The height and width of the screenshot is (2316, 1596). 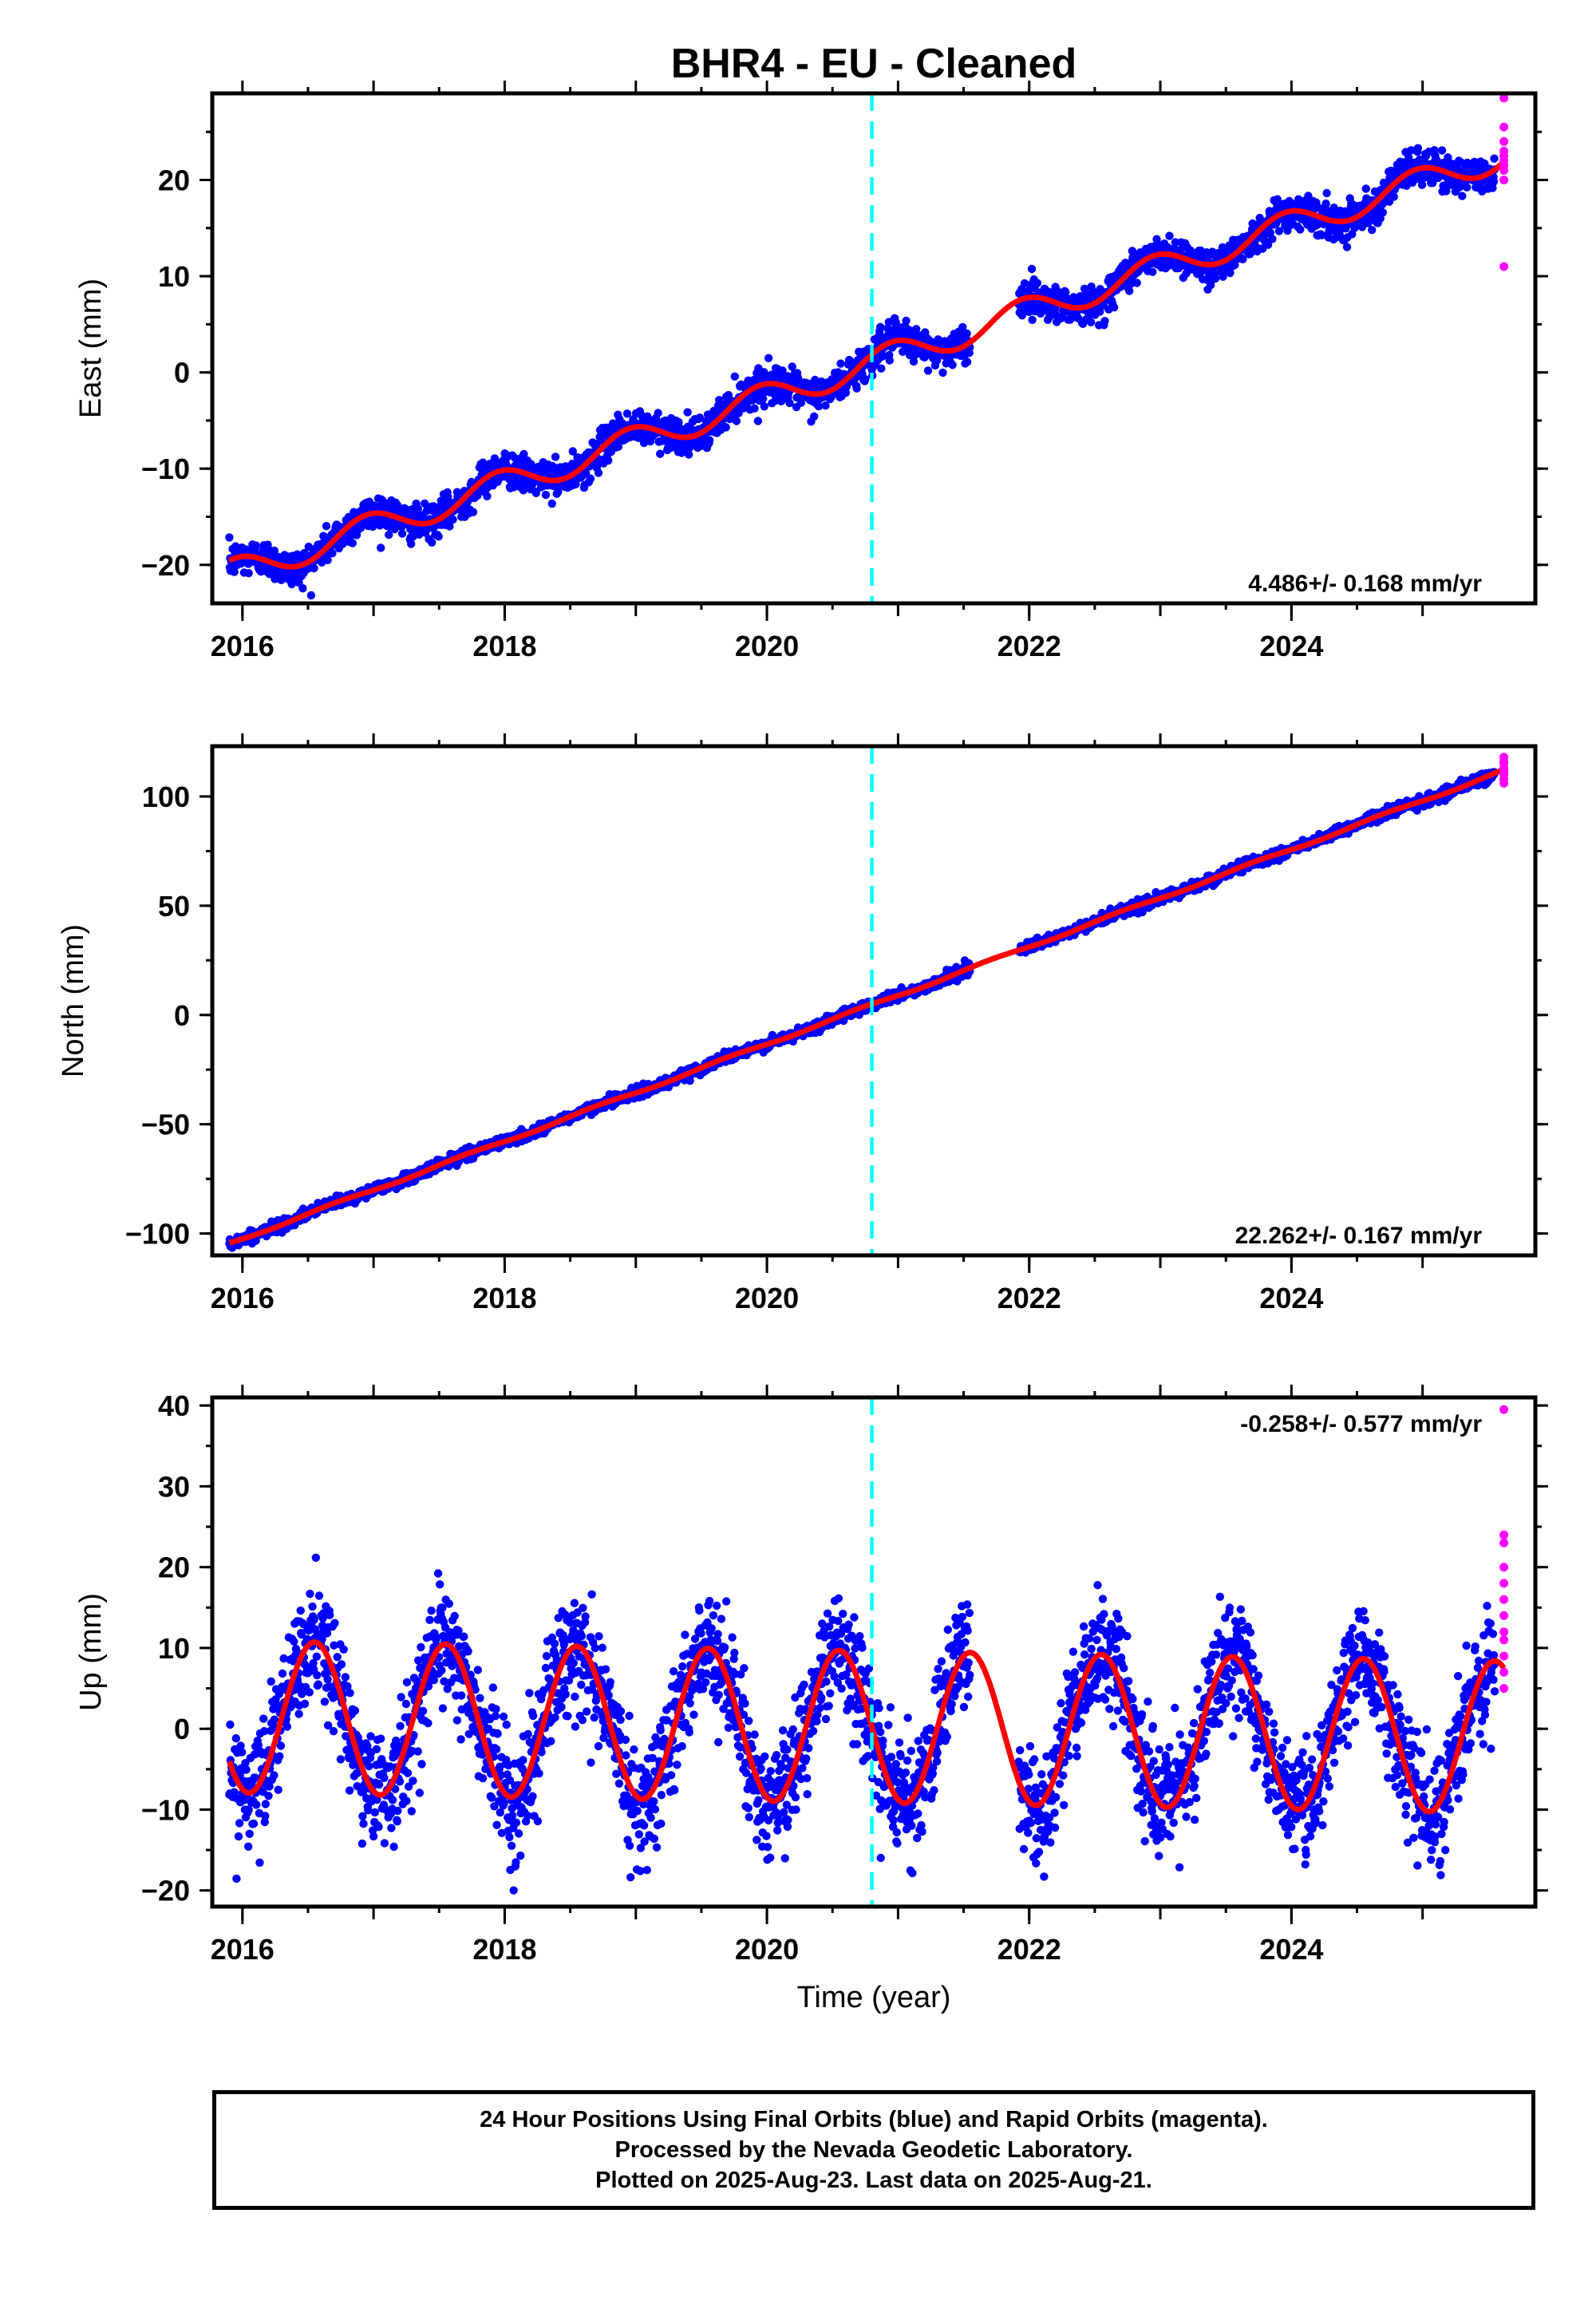 What do you see at coordinates (874, 64) in the screenshot?
I see `figure-title: BHR4 - EU - Cleaned` at bounding box center [874, 64].